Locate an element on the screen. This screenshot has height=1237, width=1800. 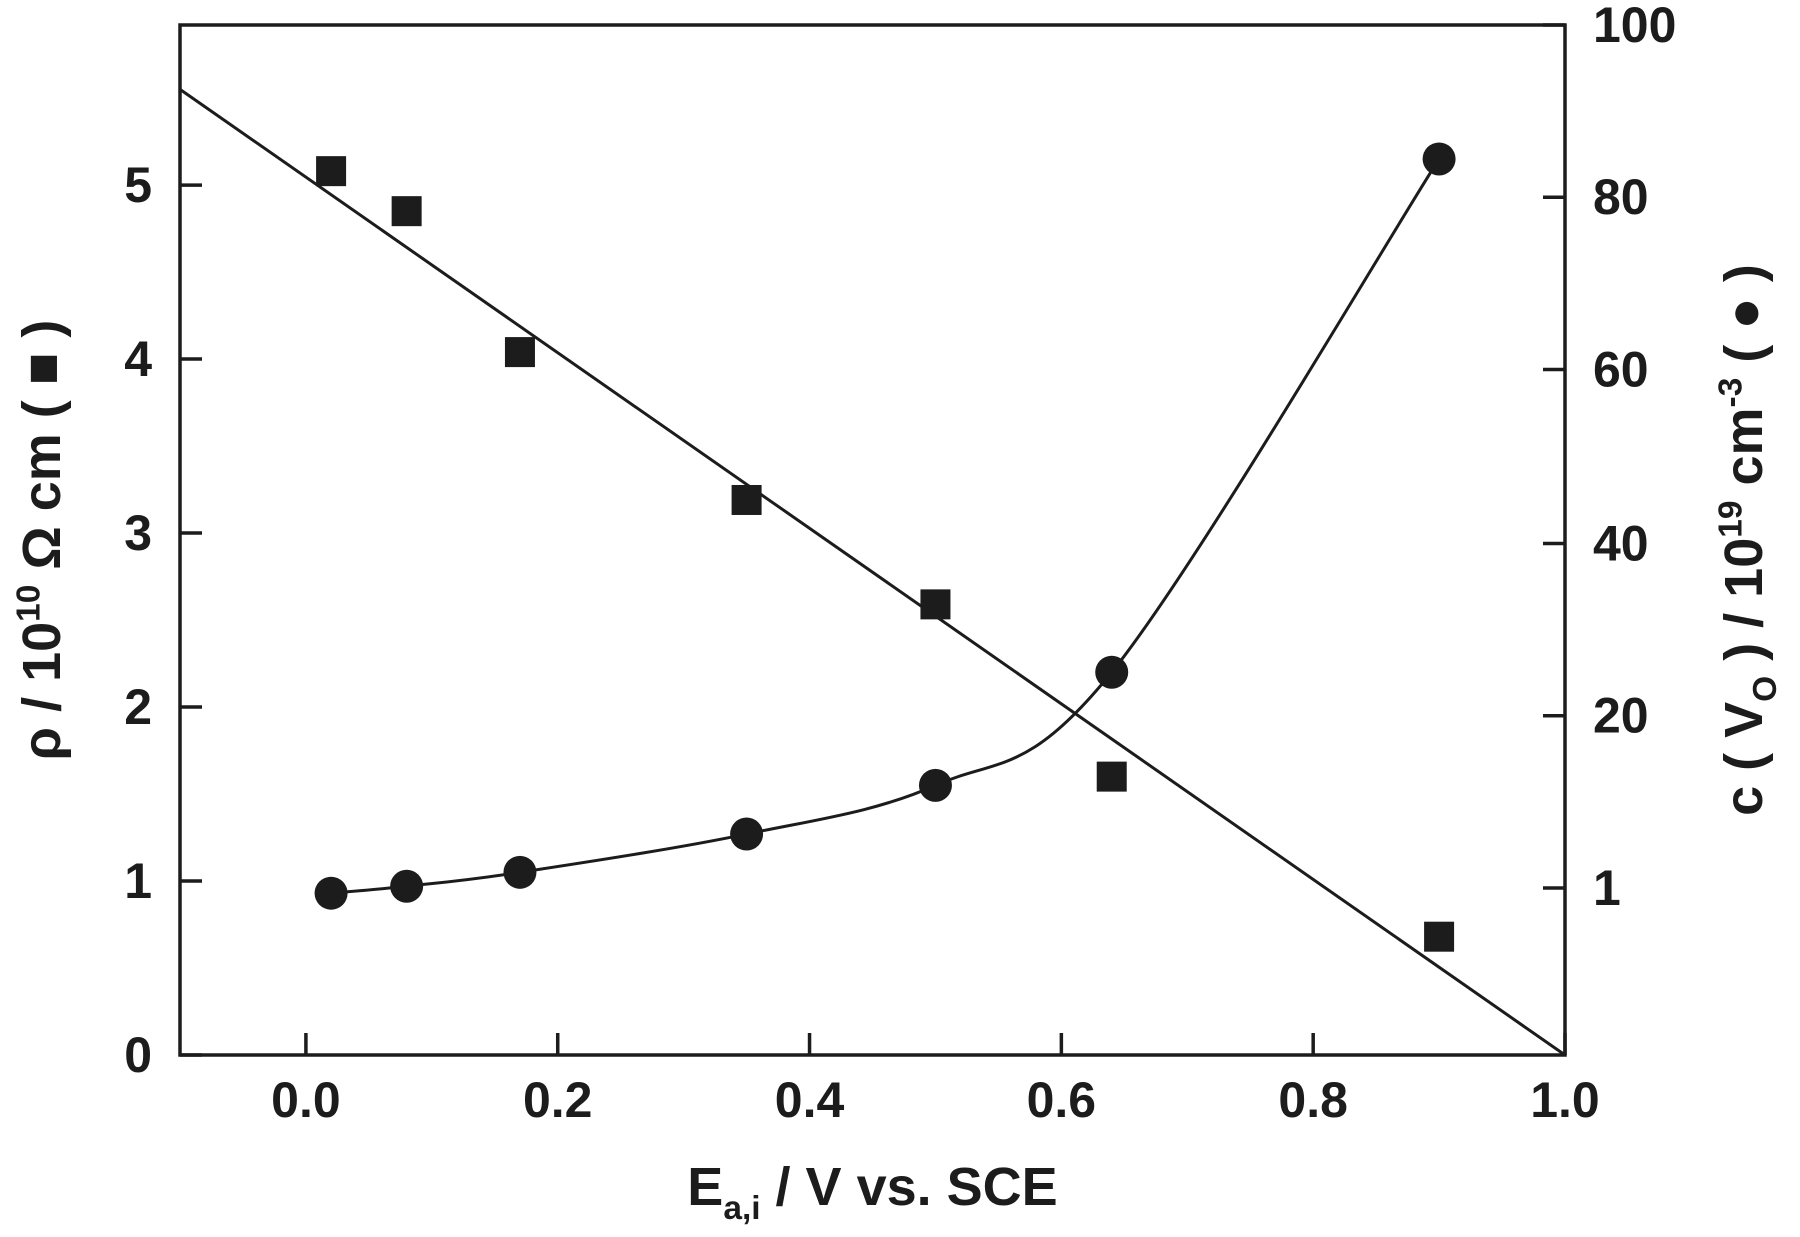
x-tick-label: 1.0 is located at coordinates (1565, 1100).